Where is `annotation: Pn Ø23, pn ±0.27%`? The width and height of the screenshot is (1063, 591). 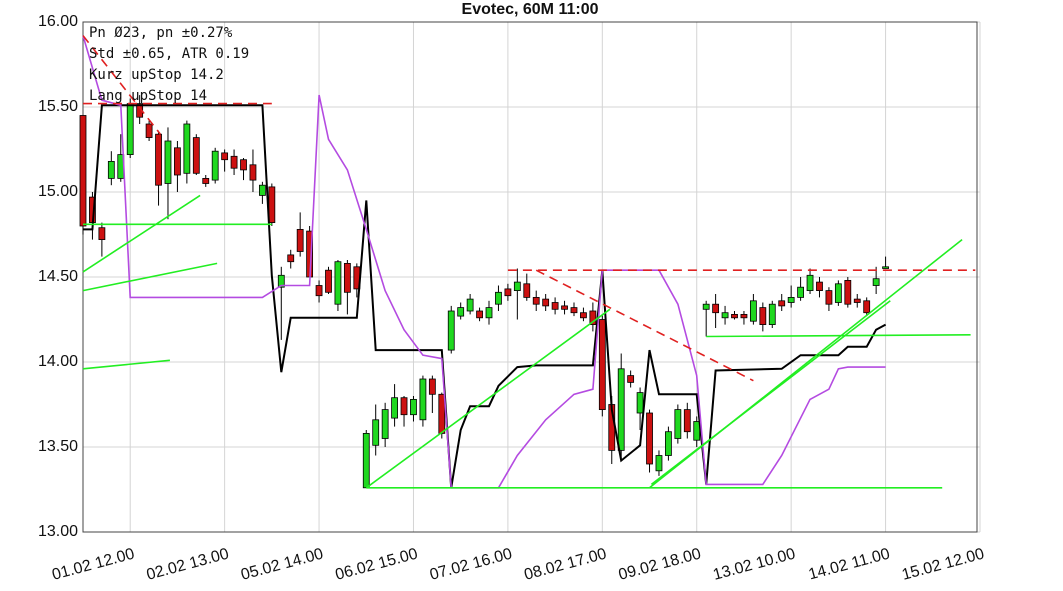
annotation: Pn Ø23, pn ±0.27% is located at coordinates (161, 33).